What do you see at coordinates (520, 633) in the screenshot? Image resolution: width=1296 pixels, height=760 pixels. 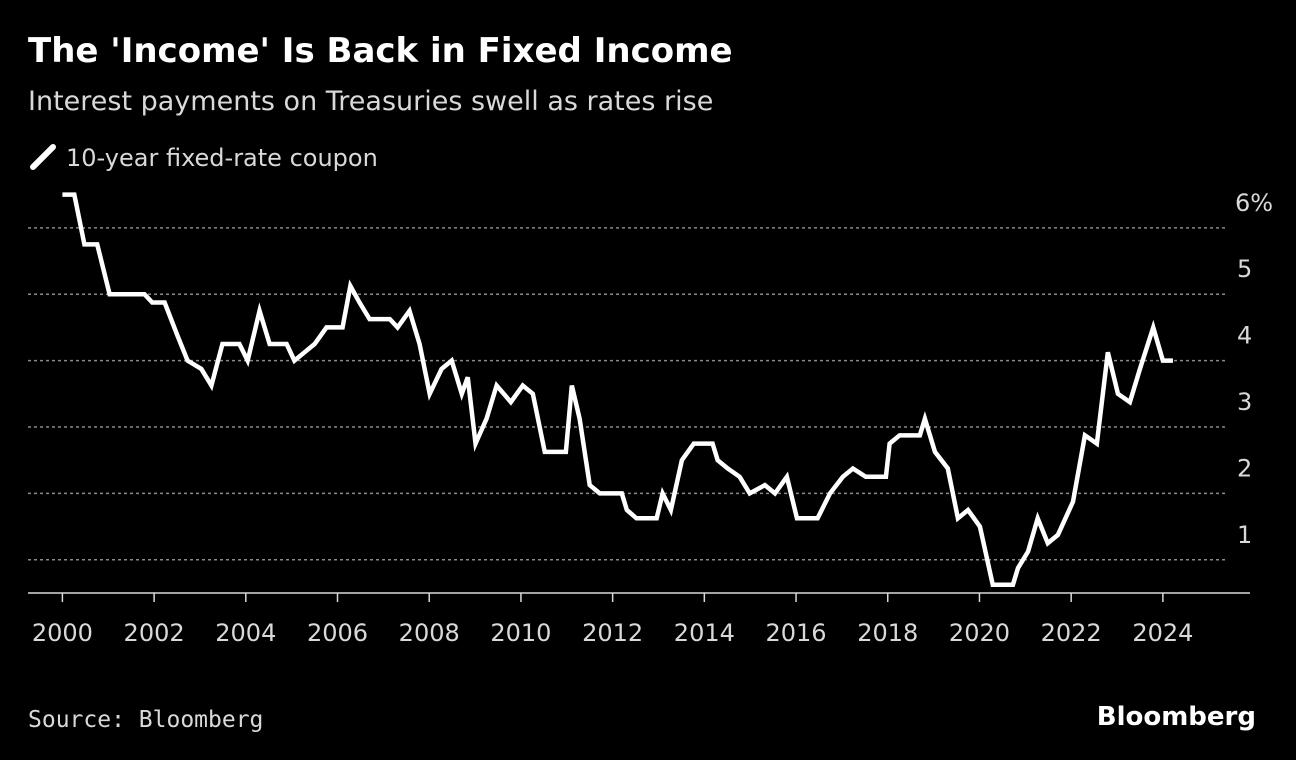 I see `x-tick-label: 2010` at bounding box center [520, 633].